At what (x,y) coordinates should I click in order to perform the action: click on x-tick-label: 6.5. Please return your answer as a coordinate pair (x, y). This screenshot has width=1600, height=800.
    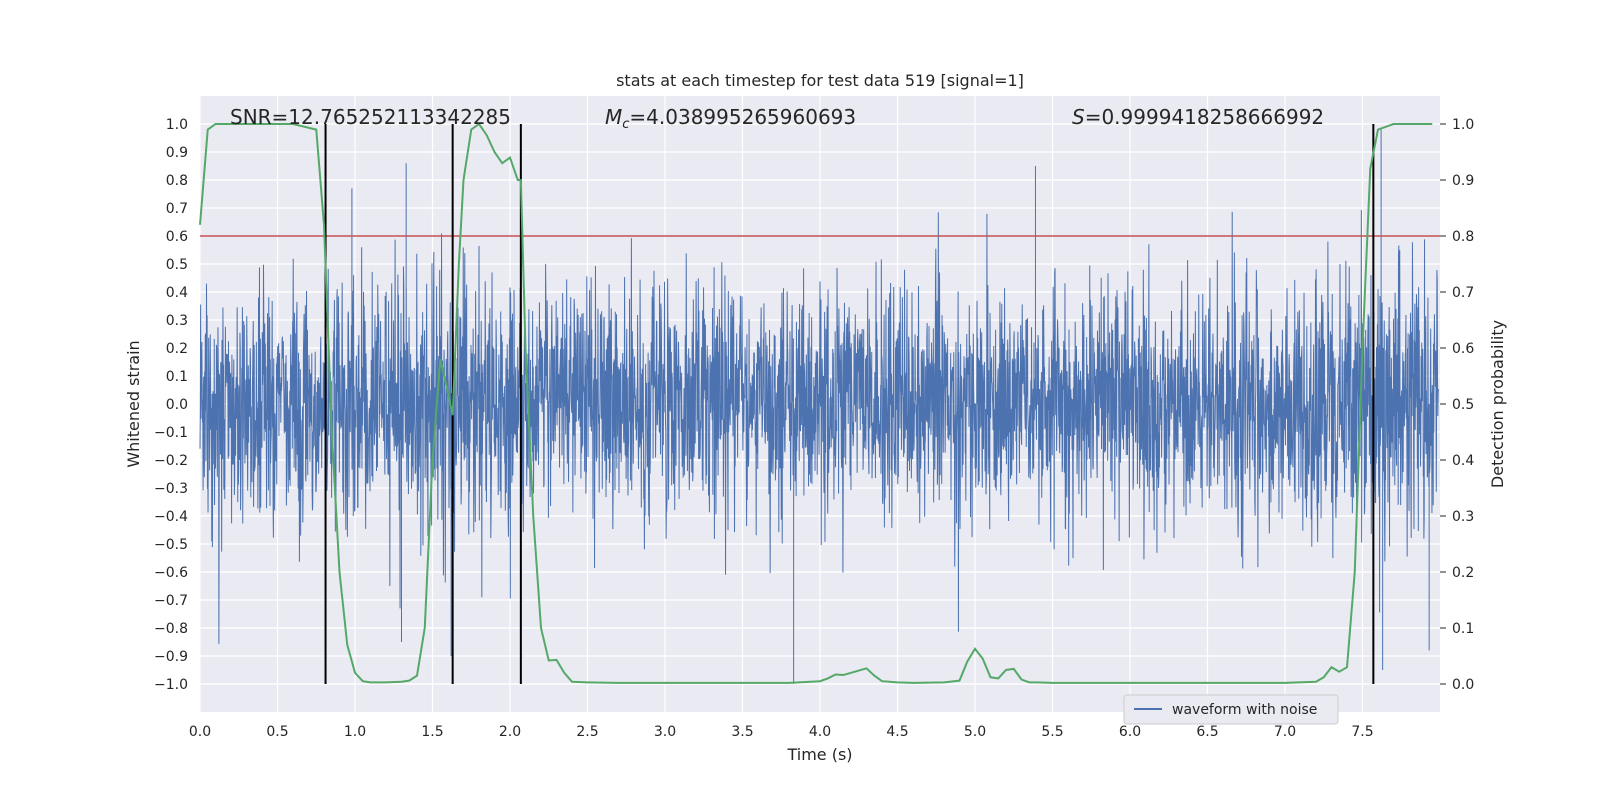
    Looking at the image, I should click on (1207, 732).